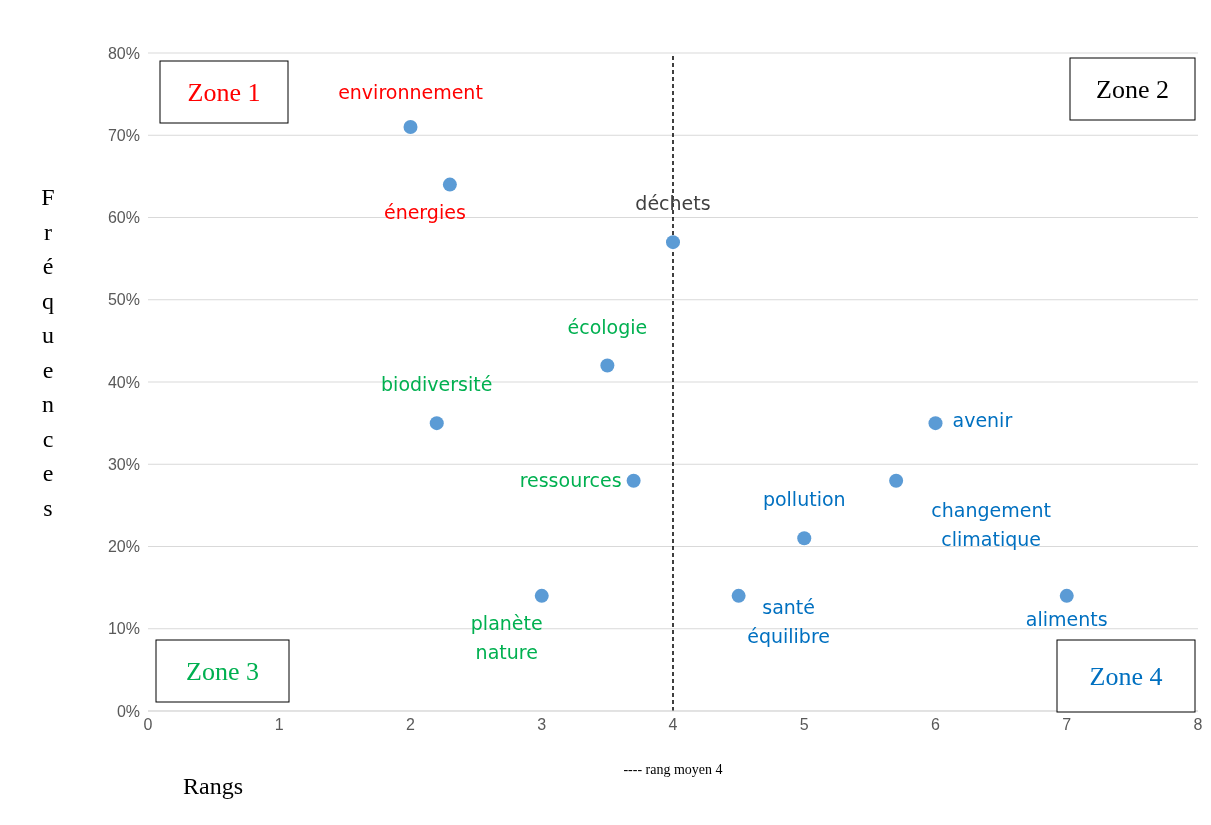 The width and height of the screenshot is (1211, 825). Describe the element at coordinates (222, 671) in the screenshot. I see `annotation: Zone 3` at that location.